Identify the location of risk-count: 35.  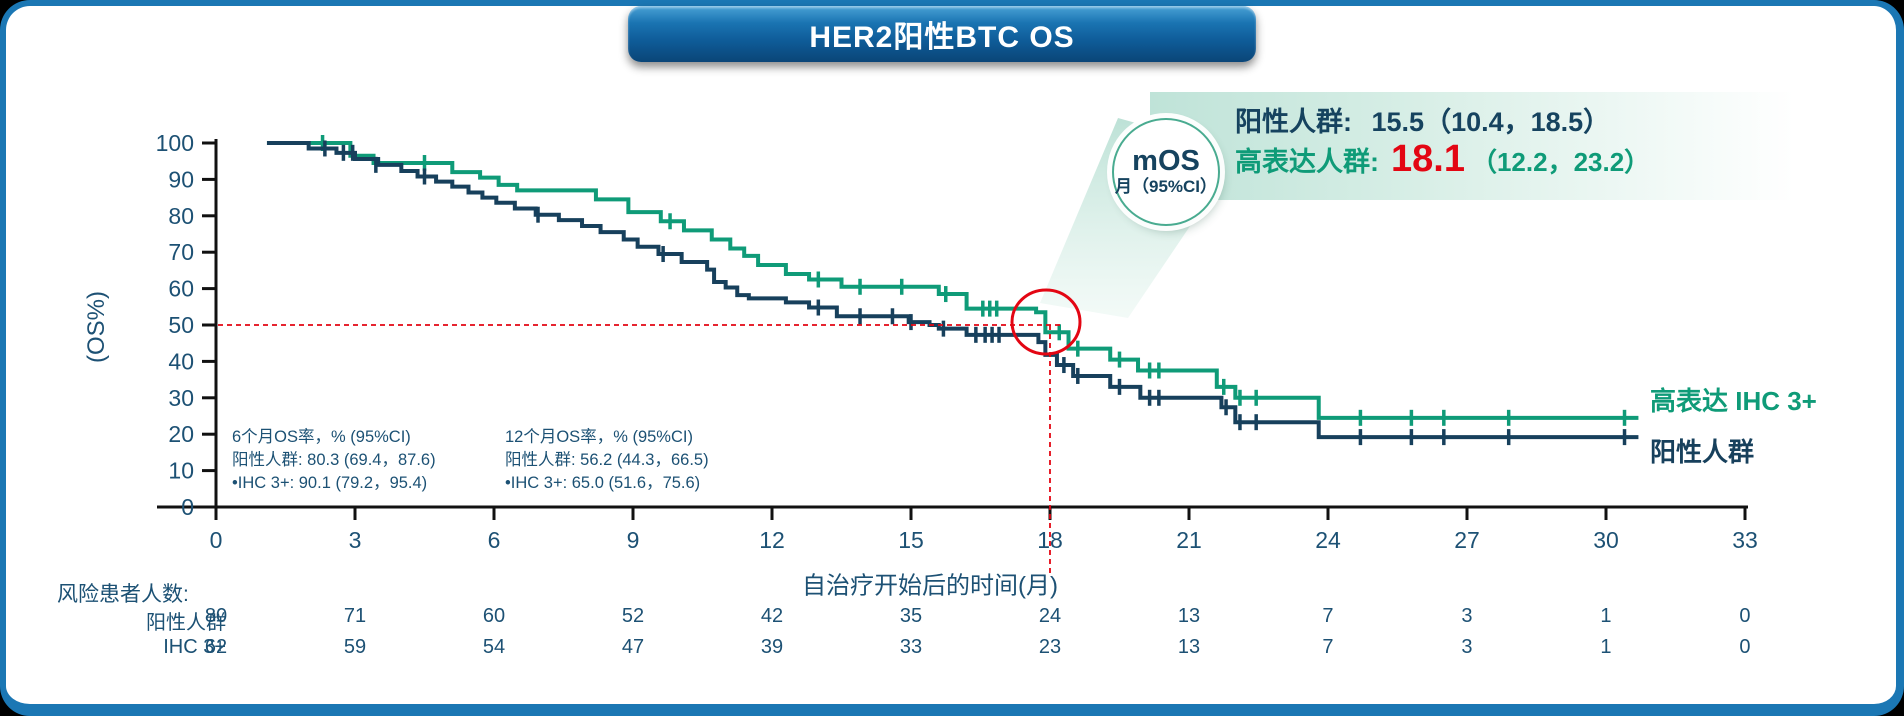
(911, 616).